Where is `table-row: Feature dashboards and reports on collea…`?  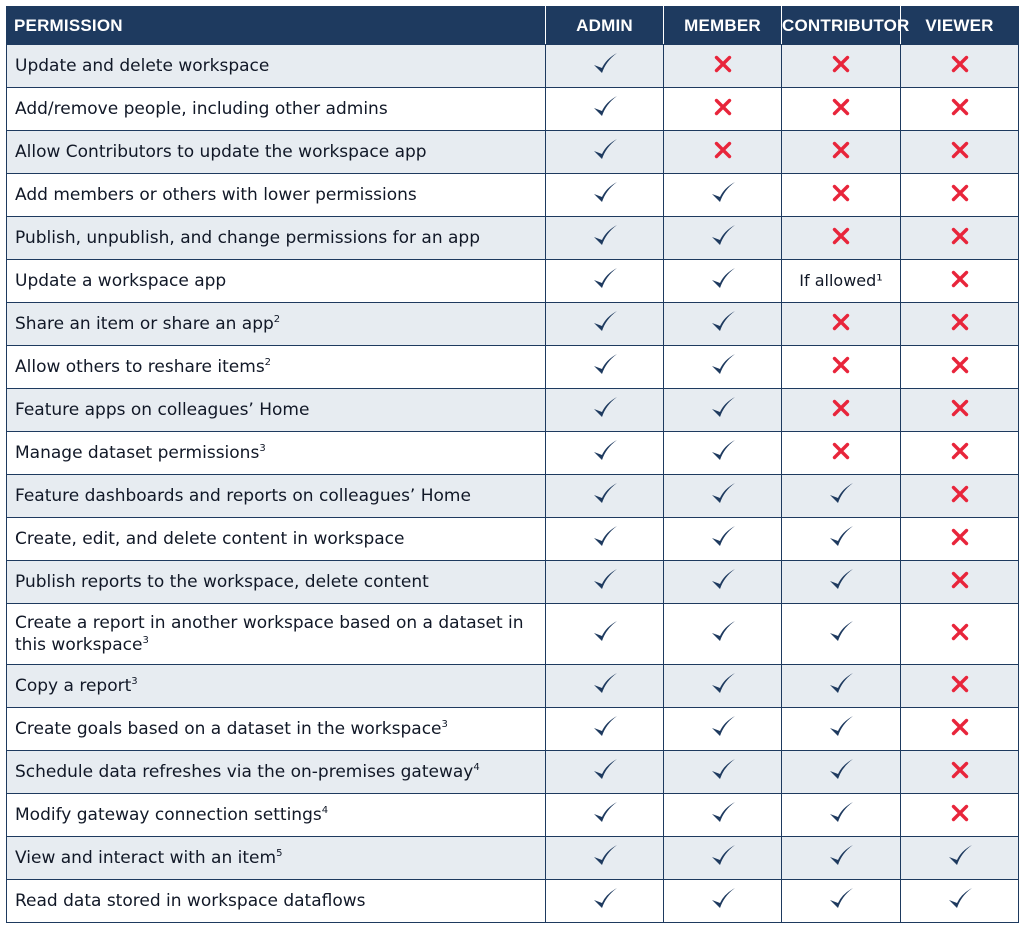 table-row: Feature dashboards and reports on collea… is located at coordinates (512, 496).